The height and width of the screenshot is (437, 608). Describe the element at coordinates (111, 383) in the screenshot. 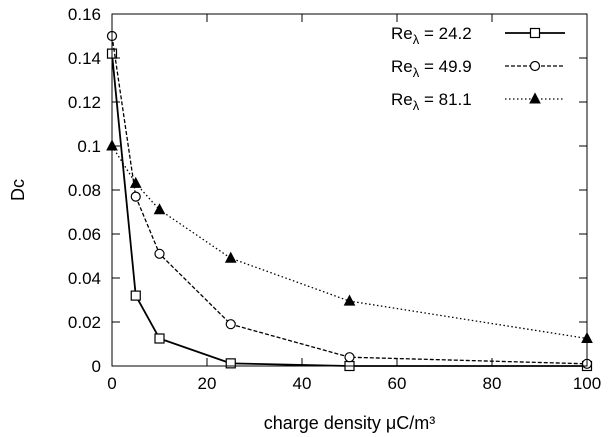

I see `x-tick-label: 0` at that location.